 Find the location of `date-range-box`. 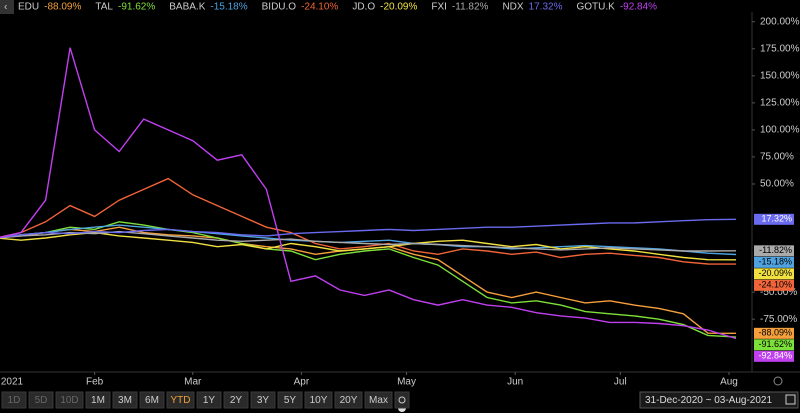

date-range-box is located at coordinates (719, 400).